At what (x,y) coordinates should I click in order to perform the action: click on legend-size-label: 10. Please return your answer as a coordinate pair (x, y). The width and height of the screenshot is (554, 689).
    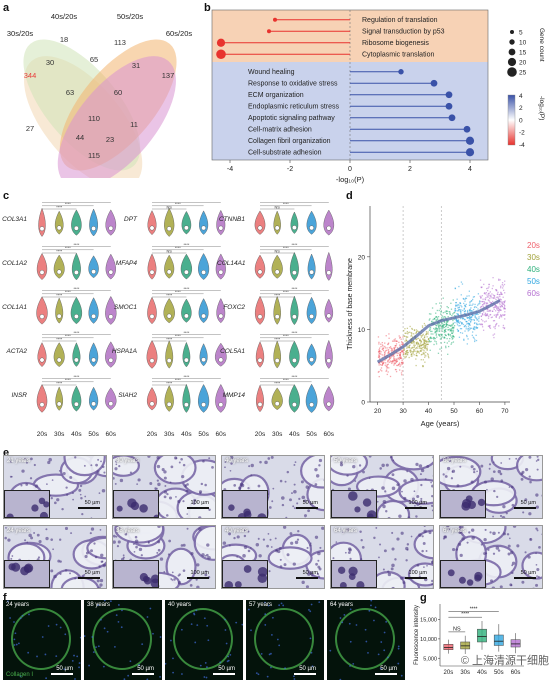
    Looking at the image, I should click on (523, 42).